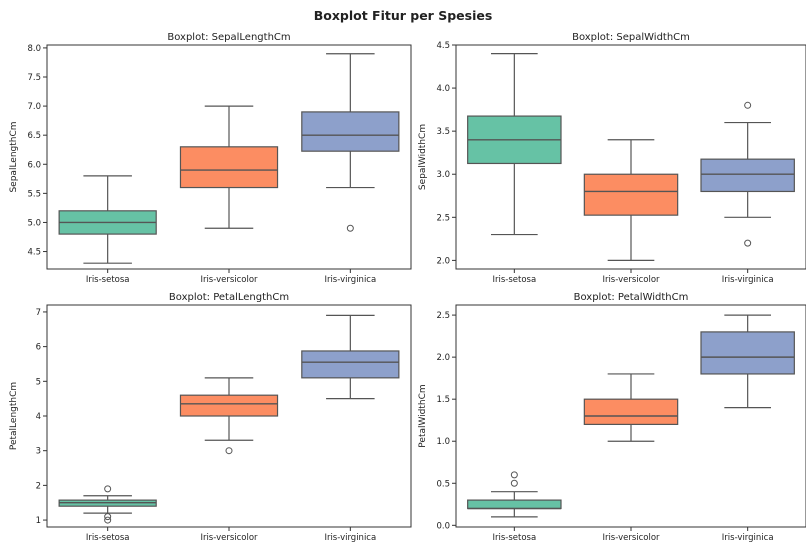 Image resolution: width=806 pixels, height=542 pixels. What do you see at coordinates (38, 313) in the screenshot?
I see `y-tick-label: 7` at bounding box center [38, 313].